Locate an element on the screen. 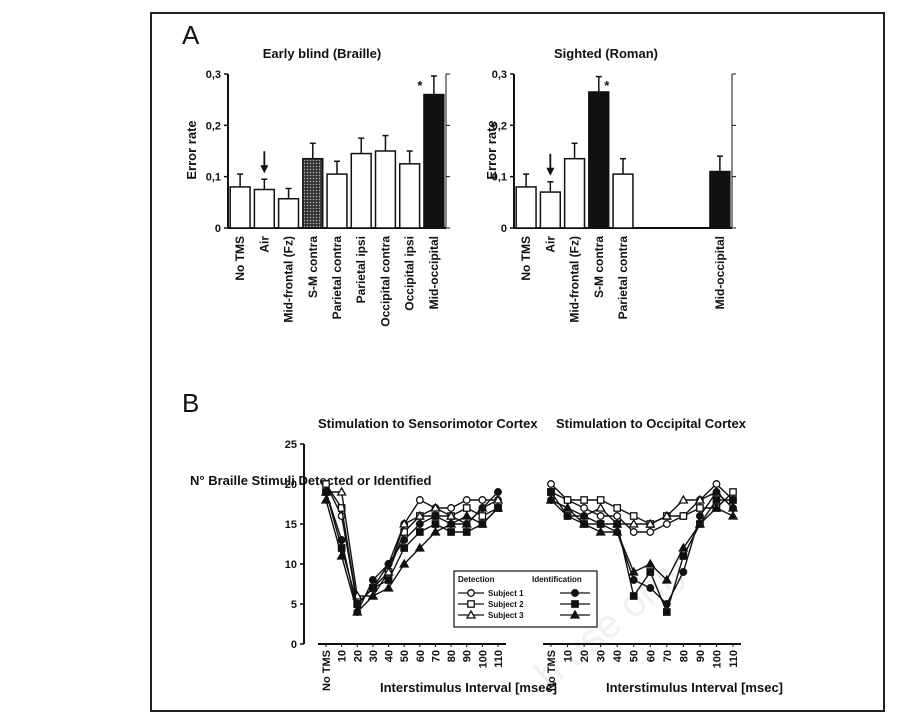 The height and width of the screenshot is (722, 913). legend-detection-header: Detection is located at coordinates (476, 579).